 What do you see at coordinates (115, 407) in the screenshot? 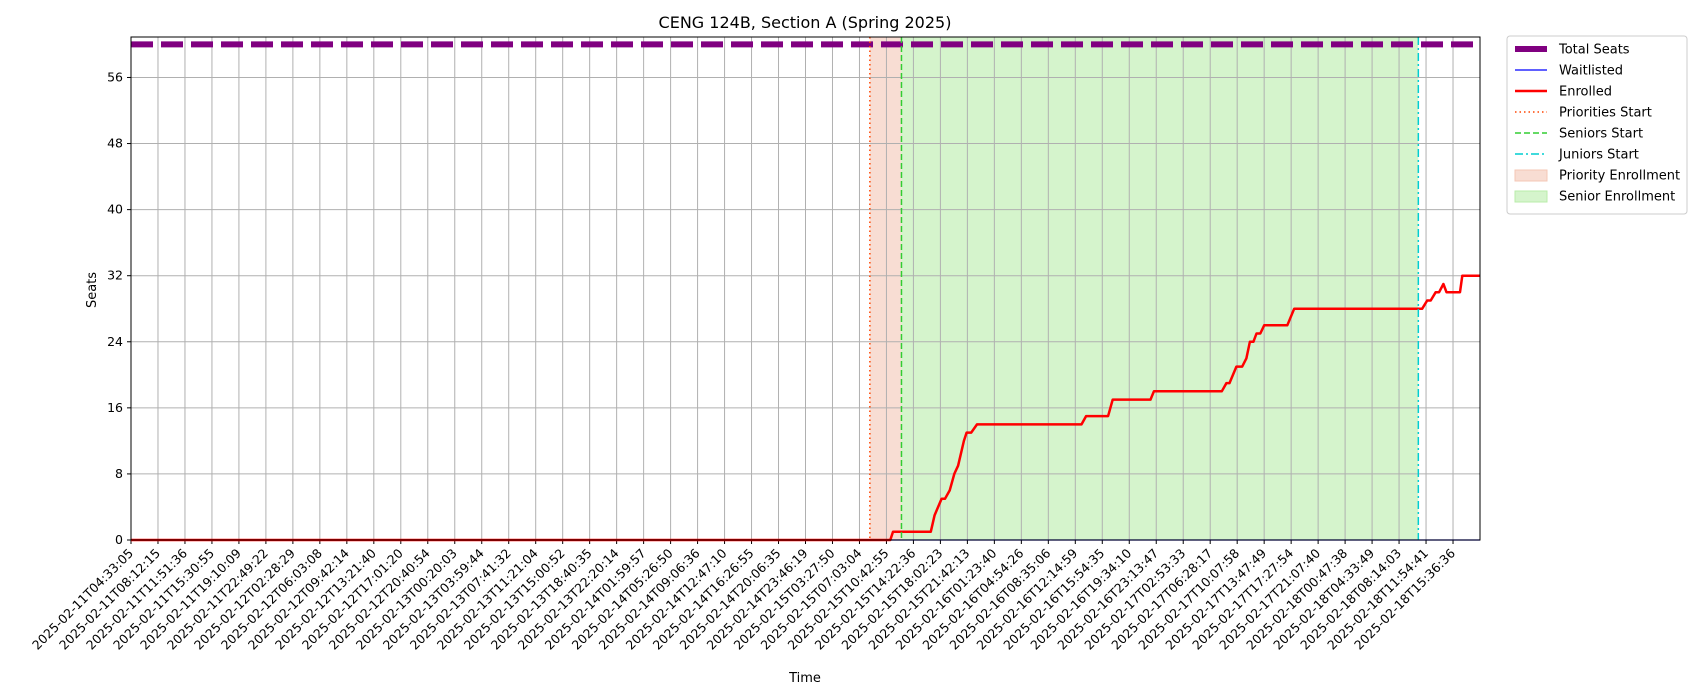
I see `y-tick-label: 16` at bounding box center [115, 407].